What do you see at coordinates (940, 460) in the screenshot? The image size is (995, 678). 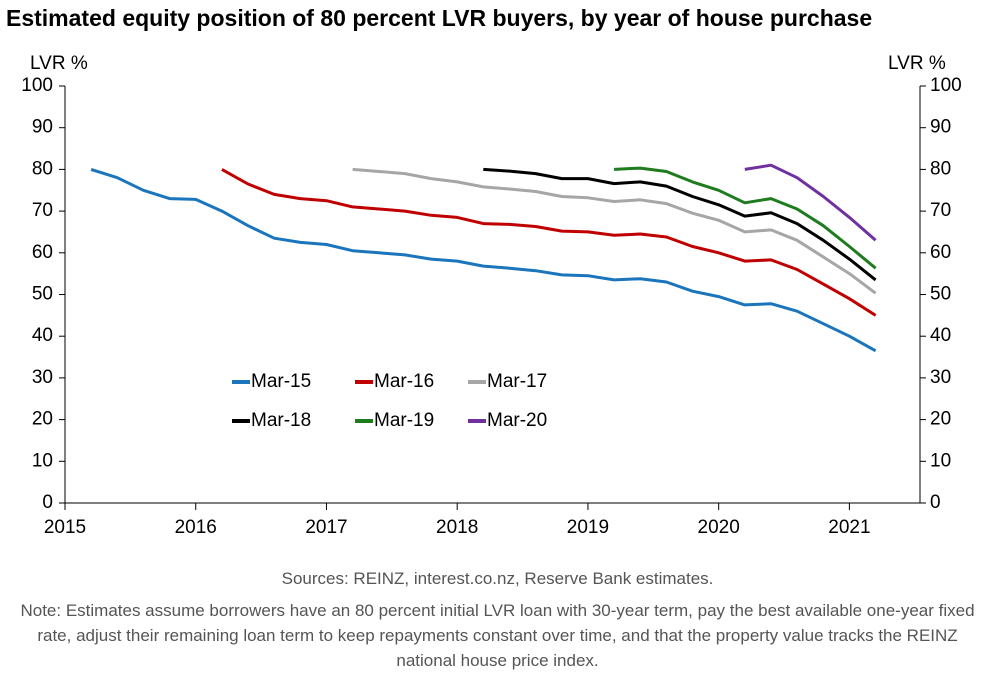 I see `y2-tick-label: 10` at bounding box center [940, 460].